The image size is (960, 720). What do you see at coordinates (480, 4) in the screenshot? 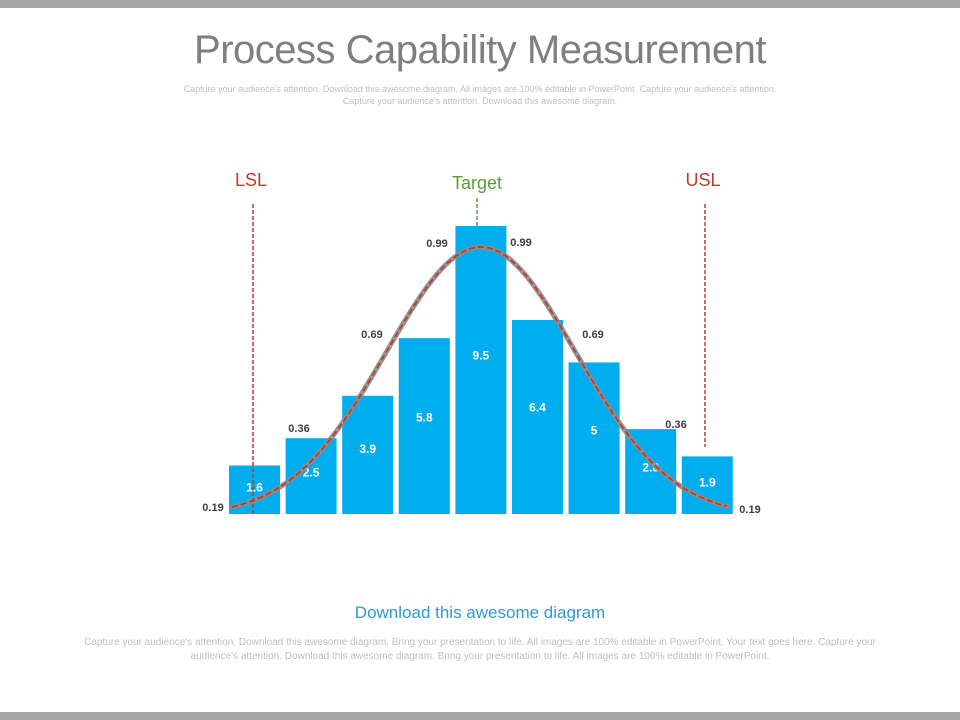
I see `top-border-bar` at bounding box center [480, 4].